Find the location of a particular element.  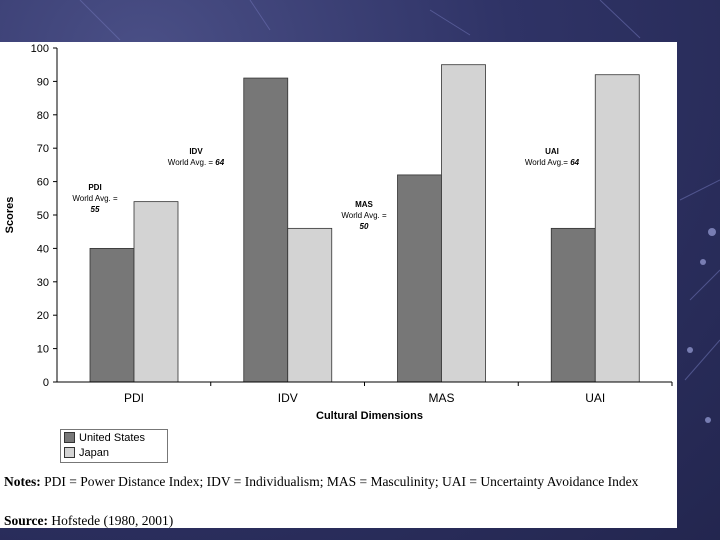

annotation-uai: UAI World Avg.= 64 is located at coordinates (552, 157).